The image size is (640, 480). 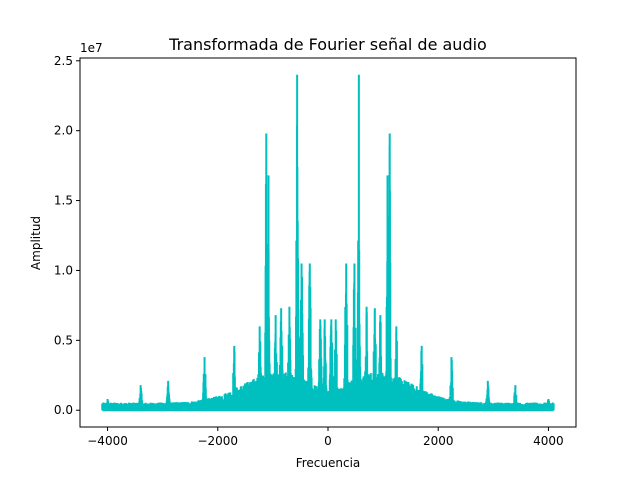 What do you see at coordinates (63, 61) in the screenshot?
I see `y-tick-label: 2.5` at bounding box center [63, 61].